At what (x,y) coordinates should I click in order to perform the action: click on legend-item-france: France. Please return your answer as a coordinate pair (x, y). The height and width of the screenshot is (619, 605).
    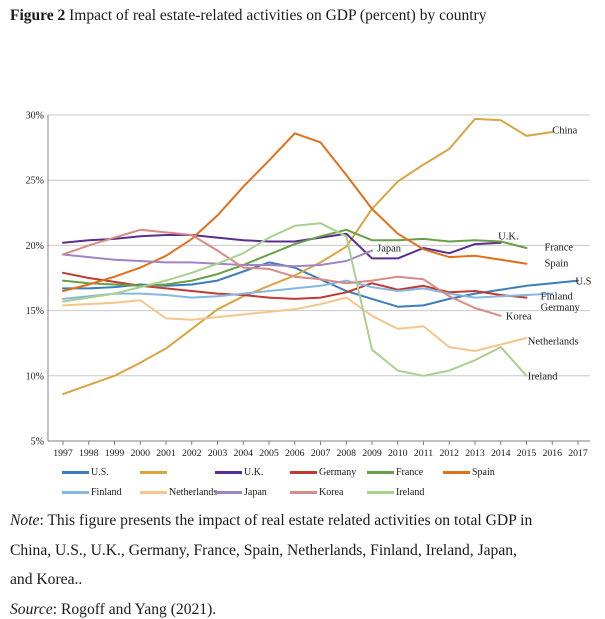
    Looking at the image, I should click on (395, 472).